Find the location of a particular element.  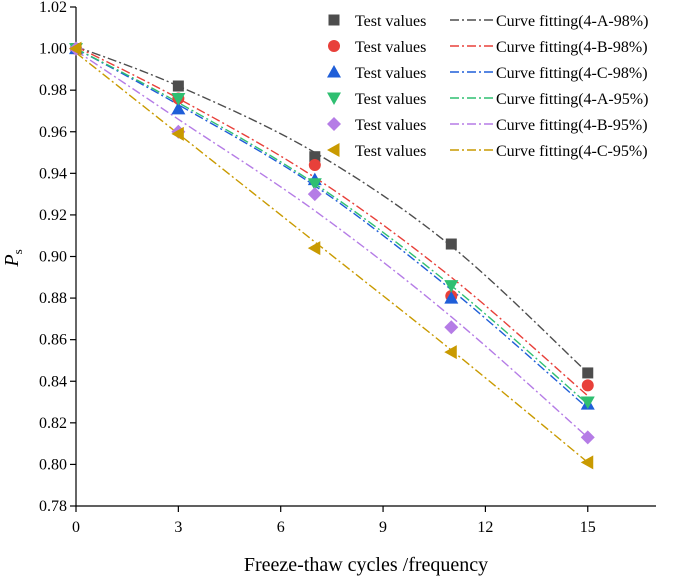

y-tick-label: 0.82 is located at coordinates (53, 423).